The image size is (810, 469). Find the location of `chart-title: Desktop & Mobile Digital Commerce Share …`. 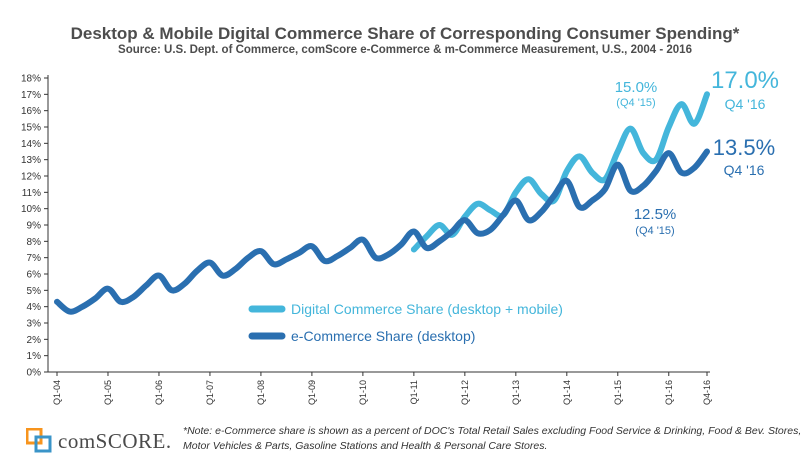

chart-title: Desktop & Mobile Digital Commerce Share … is located at coordinates (405, 33).